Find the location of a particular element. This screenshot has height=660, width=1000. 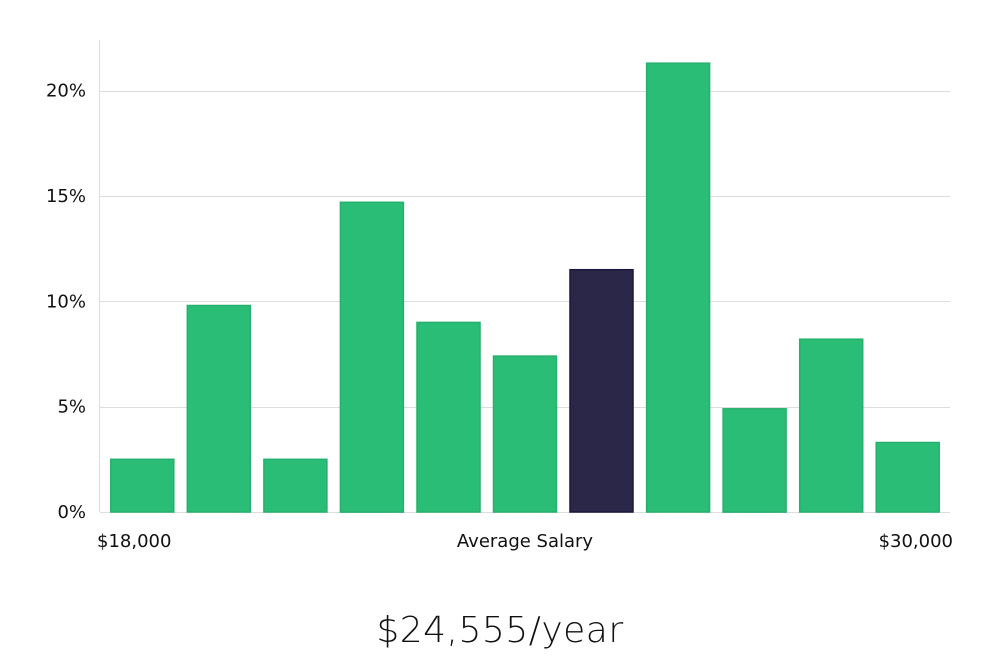

y-tick-label: 15% is located at coordinates (66, 196).